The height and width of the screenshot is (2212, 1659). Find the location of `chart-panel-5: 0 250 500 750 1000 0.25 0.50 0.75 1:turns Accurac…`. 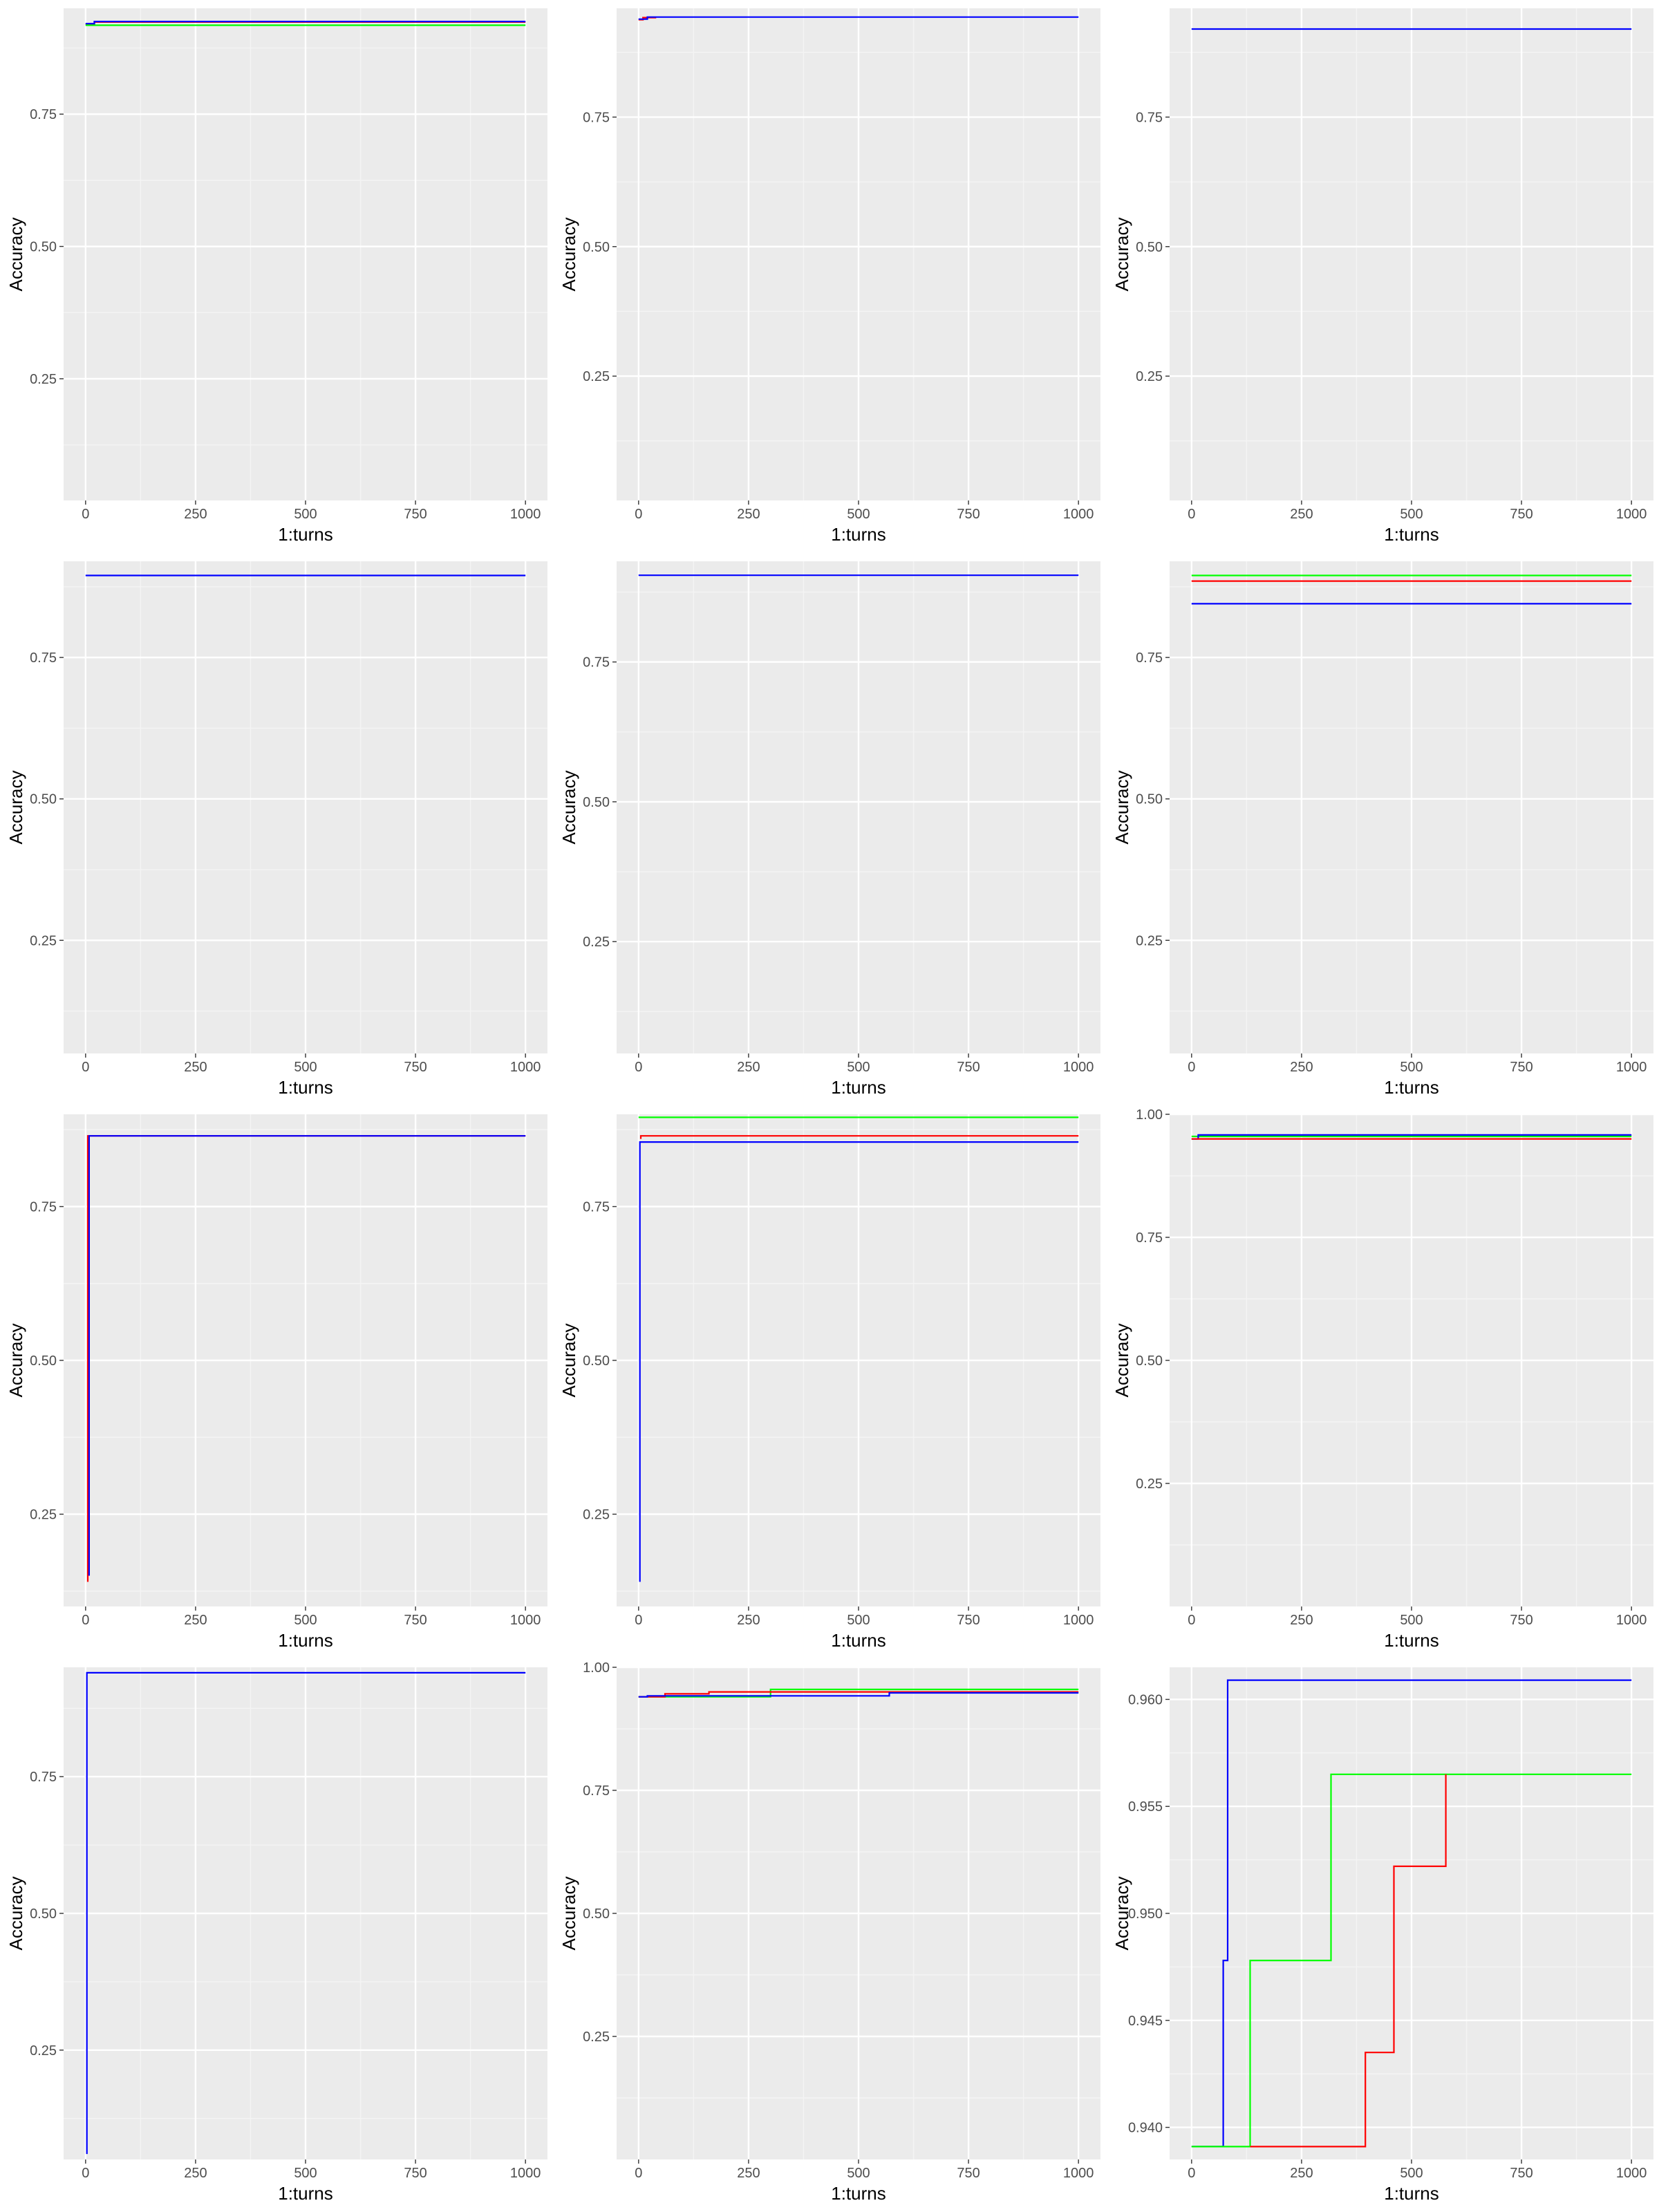

chart-panel-5: 0 250 500 750 1000 0.25 0.50 0.75 1:turns Accurac… is located at coordinates (829, 829).